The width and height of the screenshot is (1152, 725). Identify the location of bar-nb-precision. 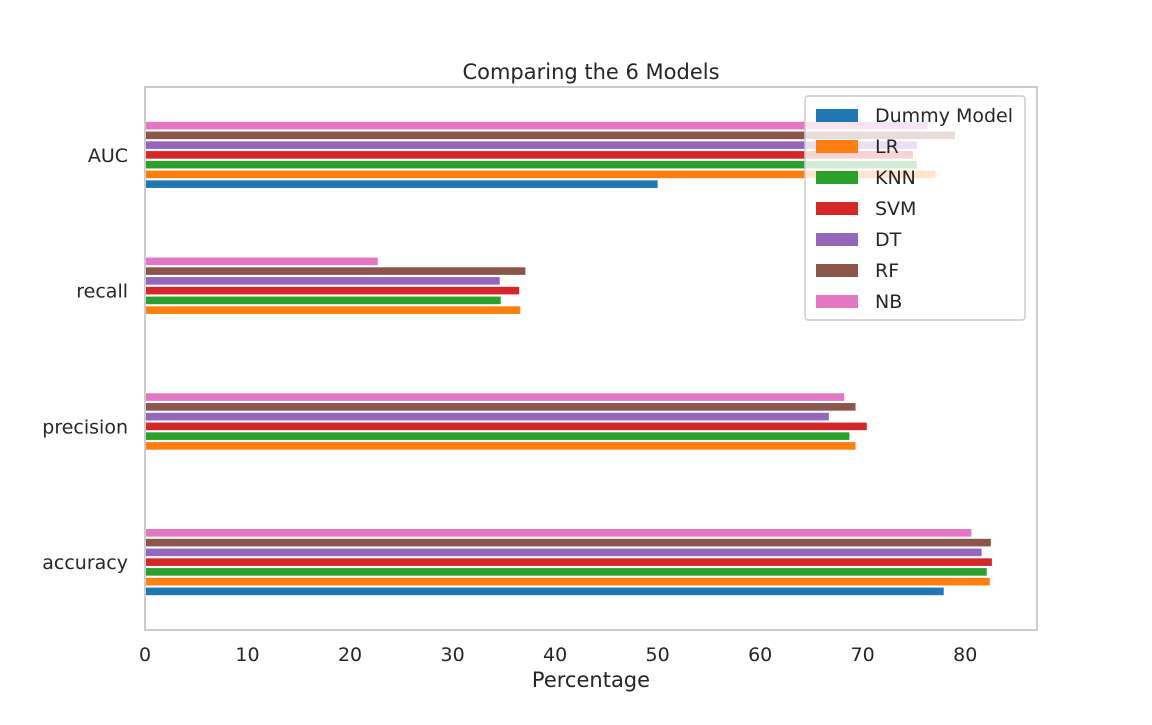
(495, 397).